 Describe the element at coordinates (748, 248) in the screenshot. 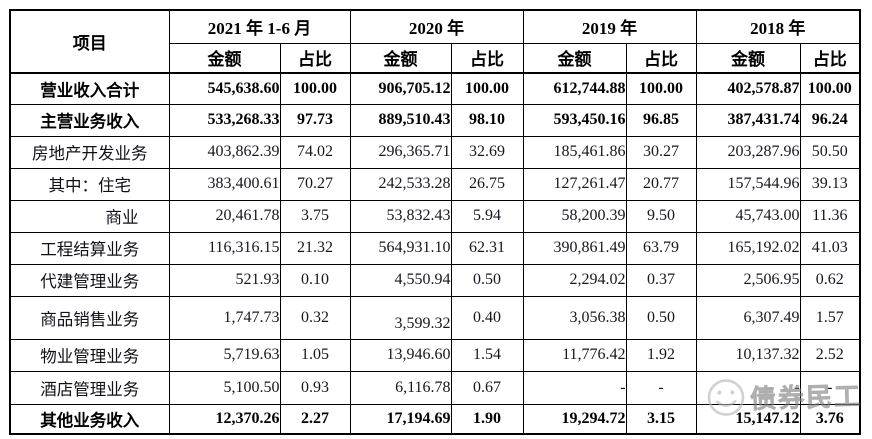

I see `amount-cell: 165,192.02` at that location.